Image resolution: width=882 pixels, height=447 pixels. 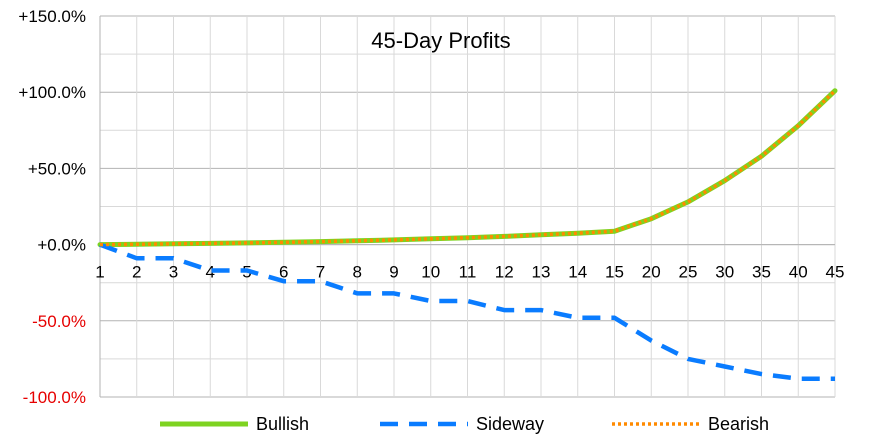 I want to click on x-tick-label: 2, so click(x=136, y=272).